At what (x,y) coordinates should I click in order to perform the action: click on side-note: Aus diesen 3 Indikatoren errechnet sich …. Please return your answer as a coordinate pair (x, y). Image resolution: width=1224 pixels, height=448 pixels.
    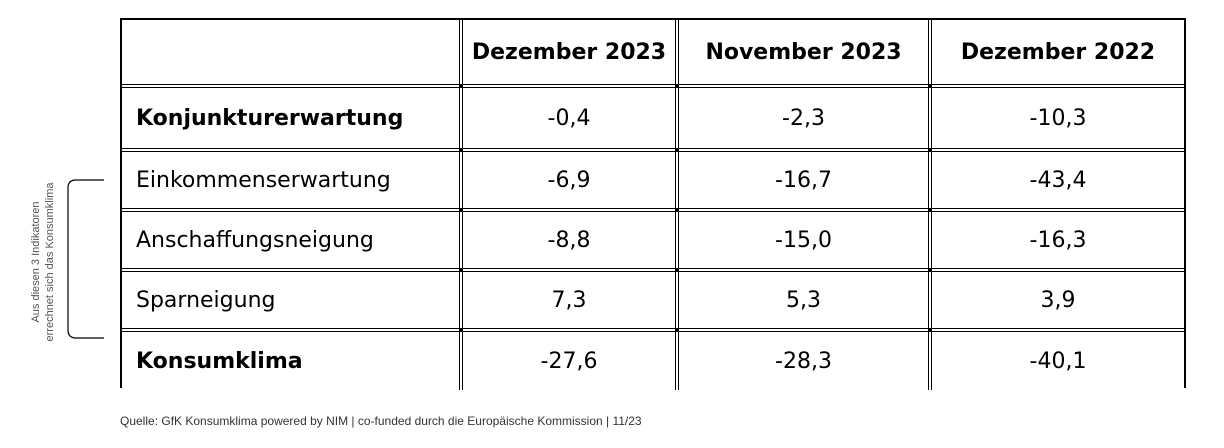
    Looking at the image, I should click on (43, 262).